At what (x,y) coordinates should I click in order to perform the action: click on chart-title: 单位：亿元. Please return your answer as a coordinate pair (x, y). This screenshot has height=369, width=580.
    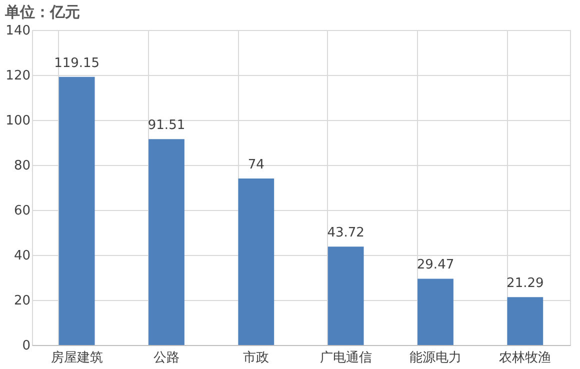
    Looking at the image, I should click on (42, 12).